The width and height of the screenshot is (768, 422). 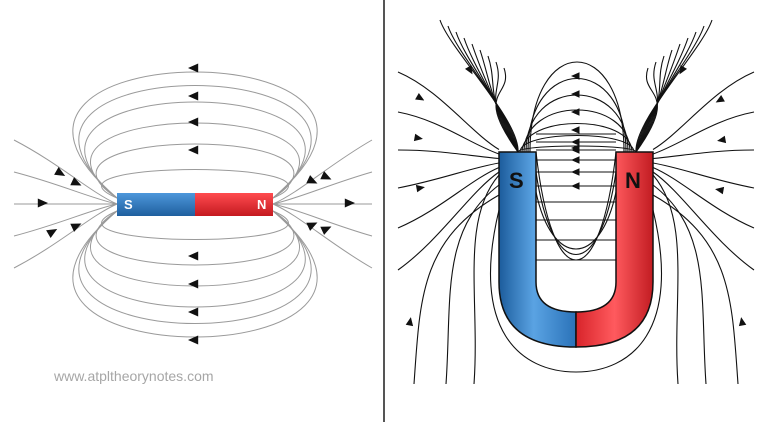 I want to click on horseshoe-north-half, so click(x=614, y=249).